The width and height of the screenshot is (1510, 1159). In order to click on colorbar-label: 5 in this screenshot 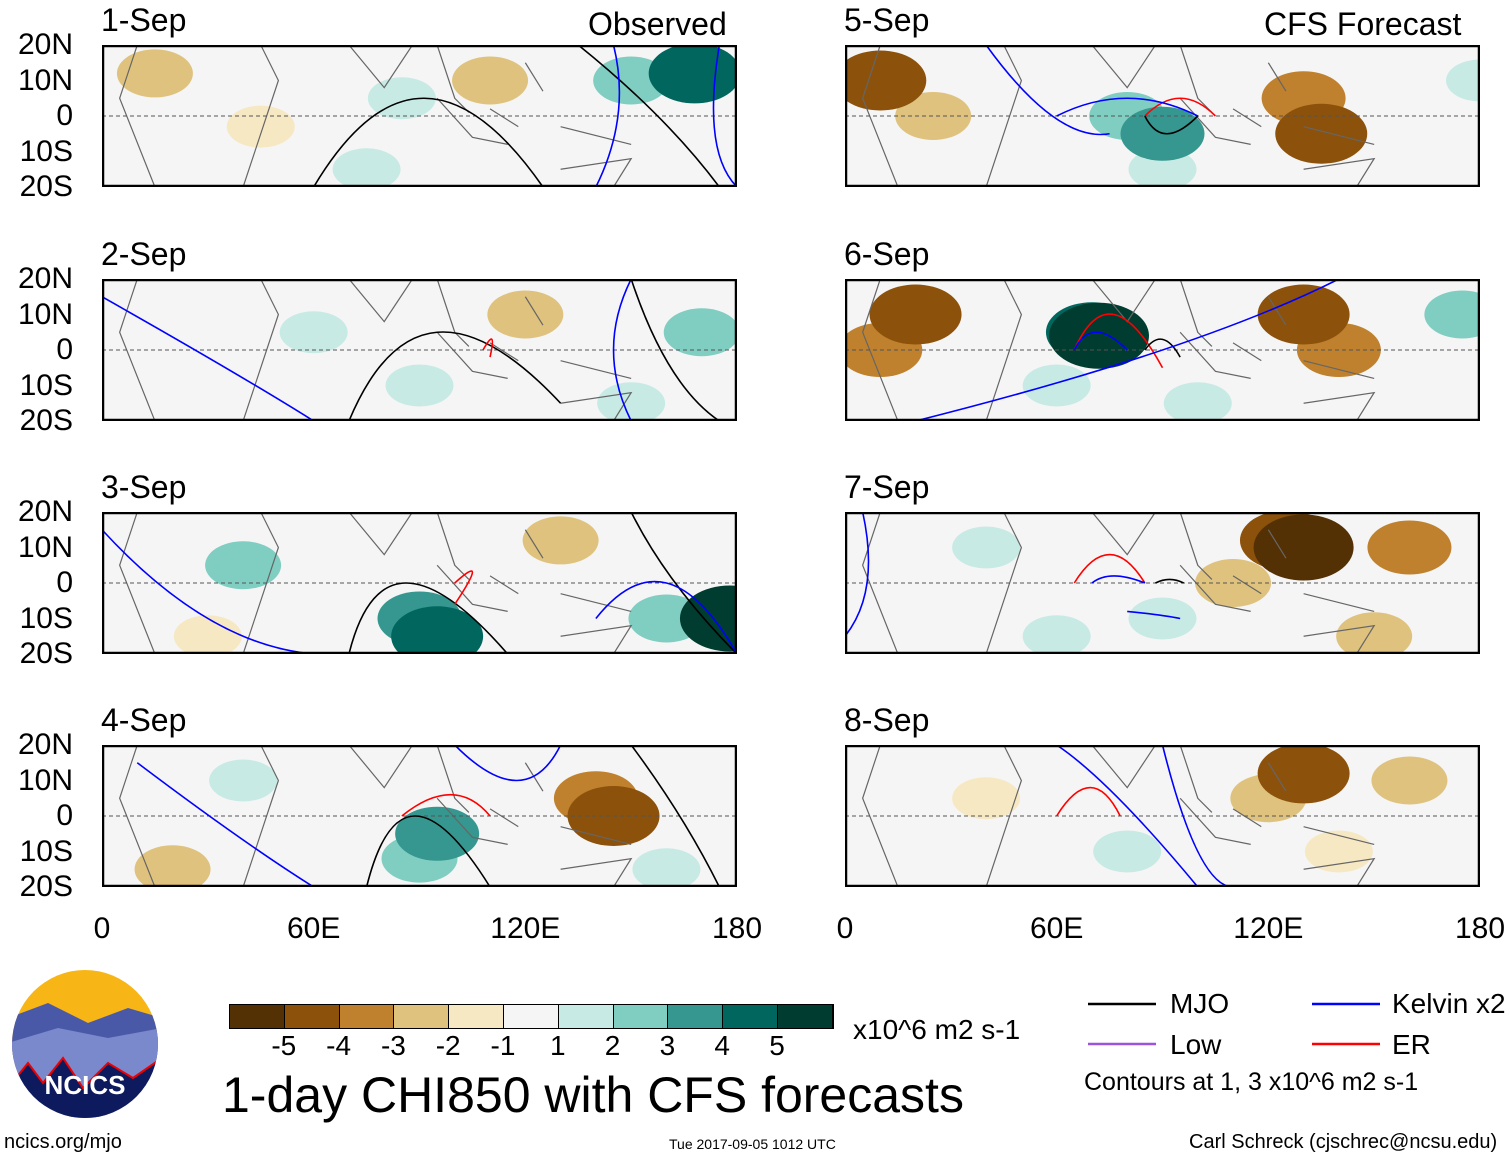, I will do `click(777, 1045)`.